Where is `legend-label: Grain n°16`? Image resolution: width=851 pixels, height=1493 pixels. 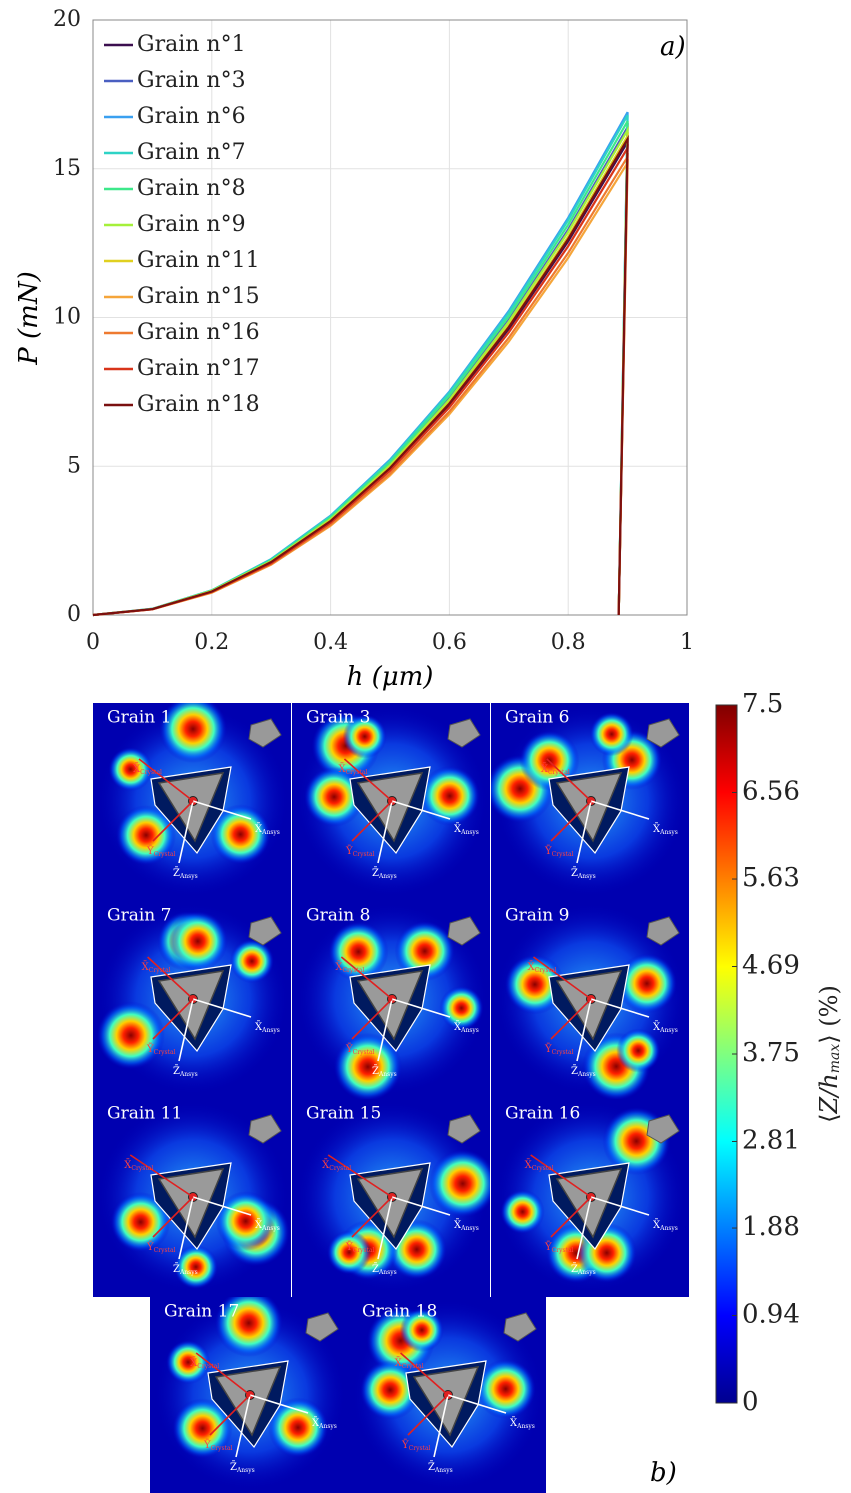
legend-label: Grain n°16 is located at coordinates (198, 332).